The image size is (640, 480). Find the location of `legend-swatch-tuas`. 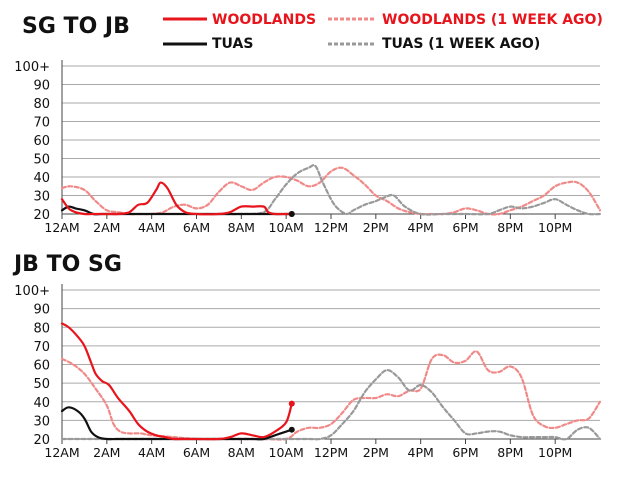

legend-swatch-tuas is located at coordinates (185, 44).